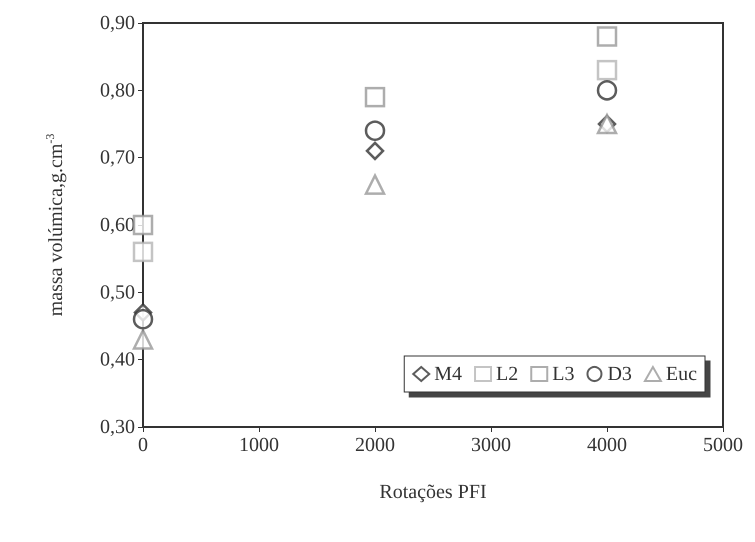 The width and height of the screenshot is (755, 542). I want to click on y-tick-label: 0,60, so click(117, 225).